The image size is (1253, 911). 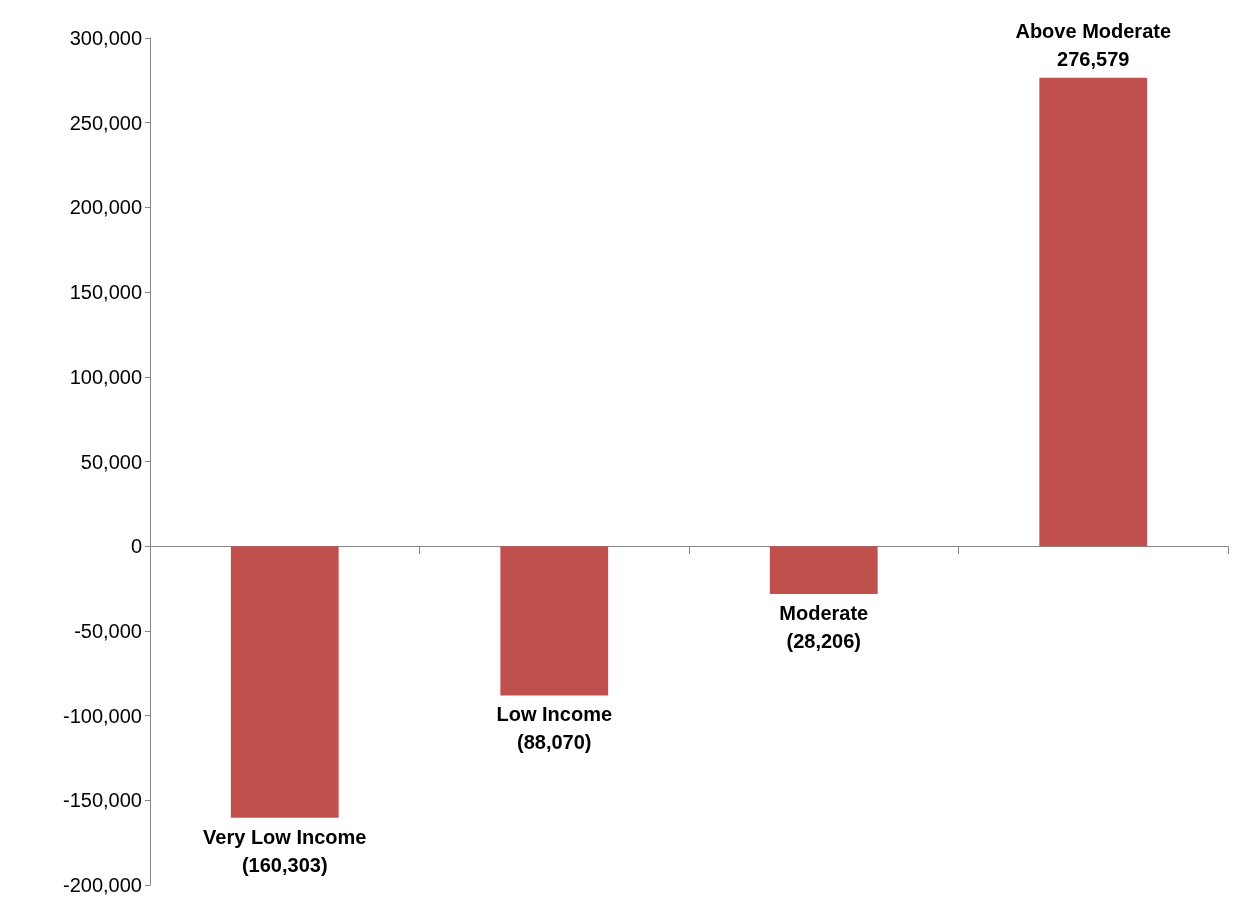 What do you see at coordinates (1093, 58) in the screenshot?
I see `data-label: 276,579` at bounding box center [1093, 58].